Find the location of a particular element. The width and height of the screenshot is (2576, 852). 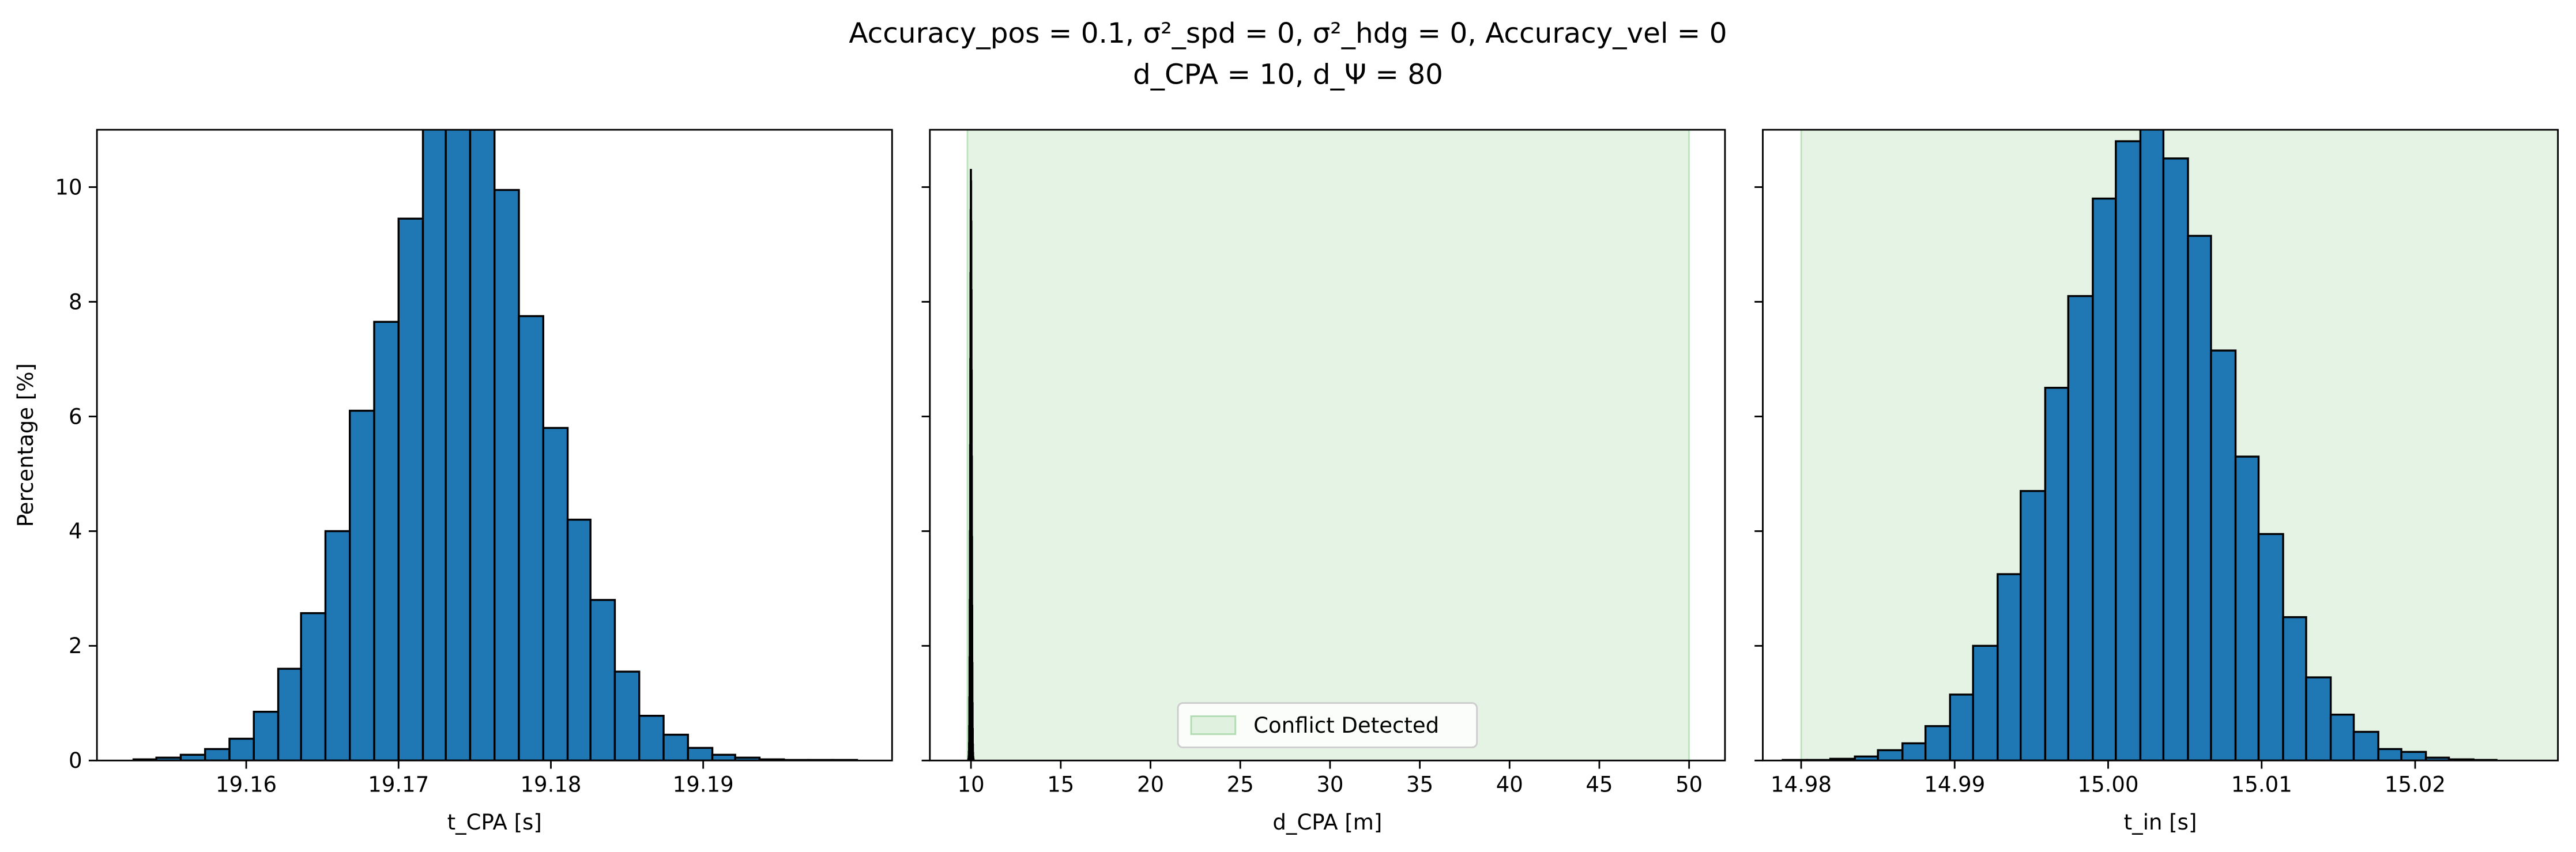

legend-swatch is located at coordinates (1213, 726).